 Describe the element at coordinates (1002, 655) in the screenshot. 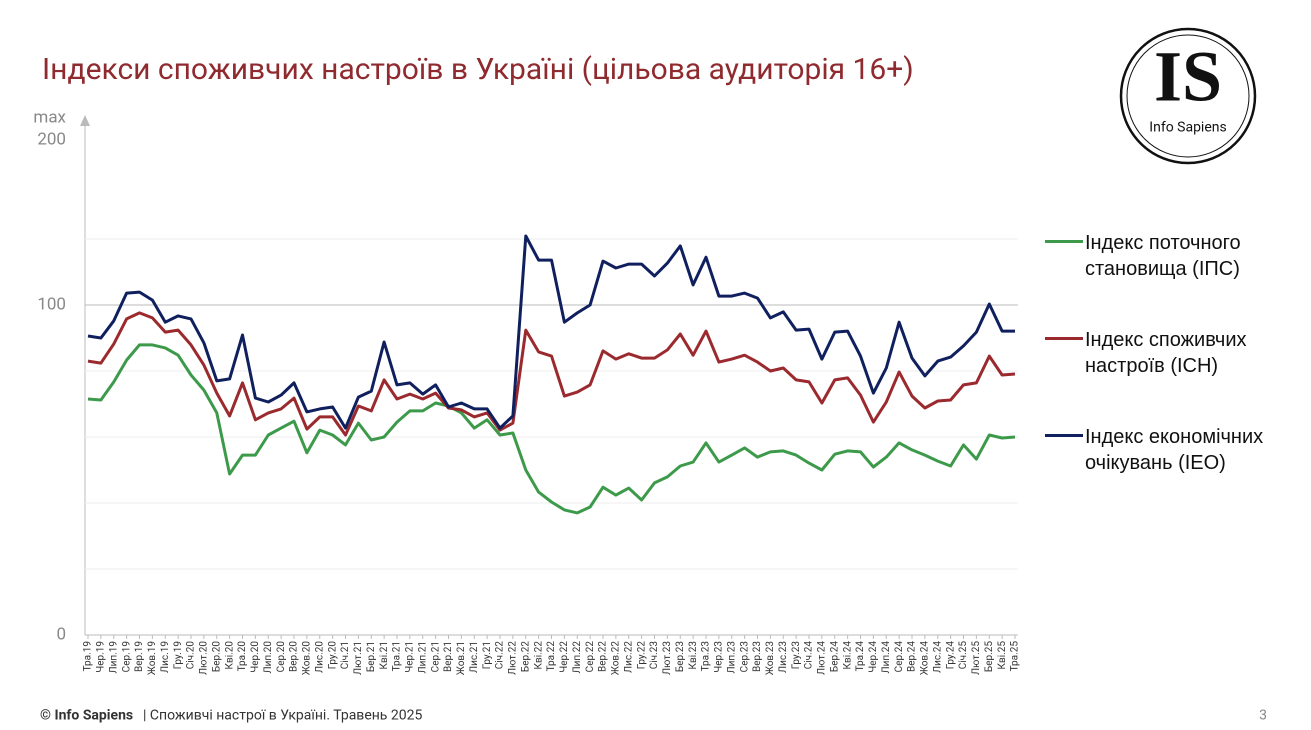

I see `x-tick-label: Кві.25` at that location.